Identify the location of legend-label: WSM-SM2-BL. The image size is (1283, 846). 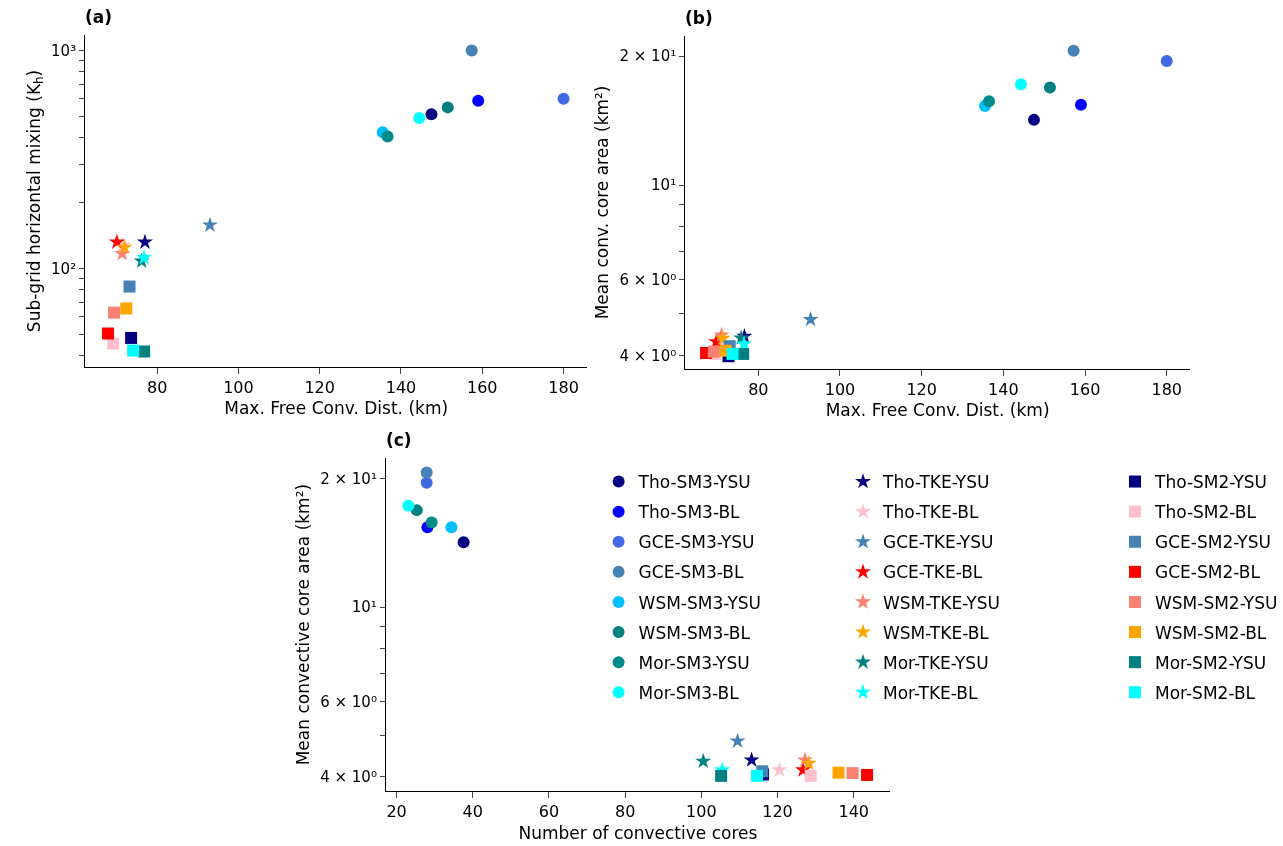
(1211, 632).